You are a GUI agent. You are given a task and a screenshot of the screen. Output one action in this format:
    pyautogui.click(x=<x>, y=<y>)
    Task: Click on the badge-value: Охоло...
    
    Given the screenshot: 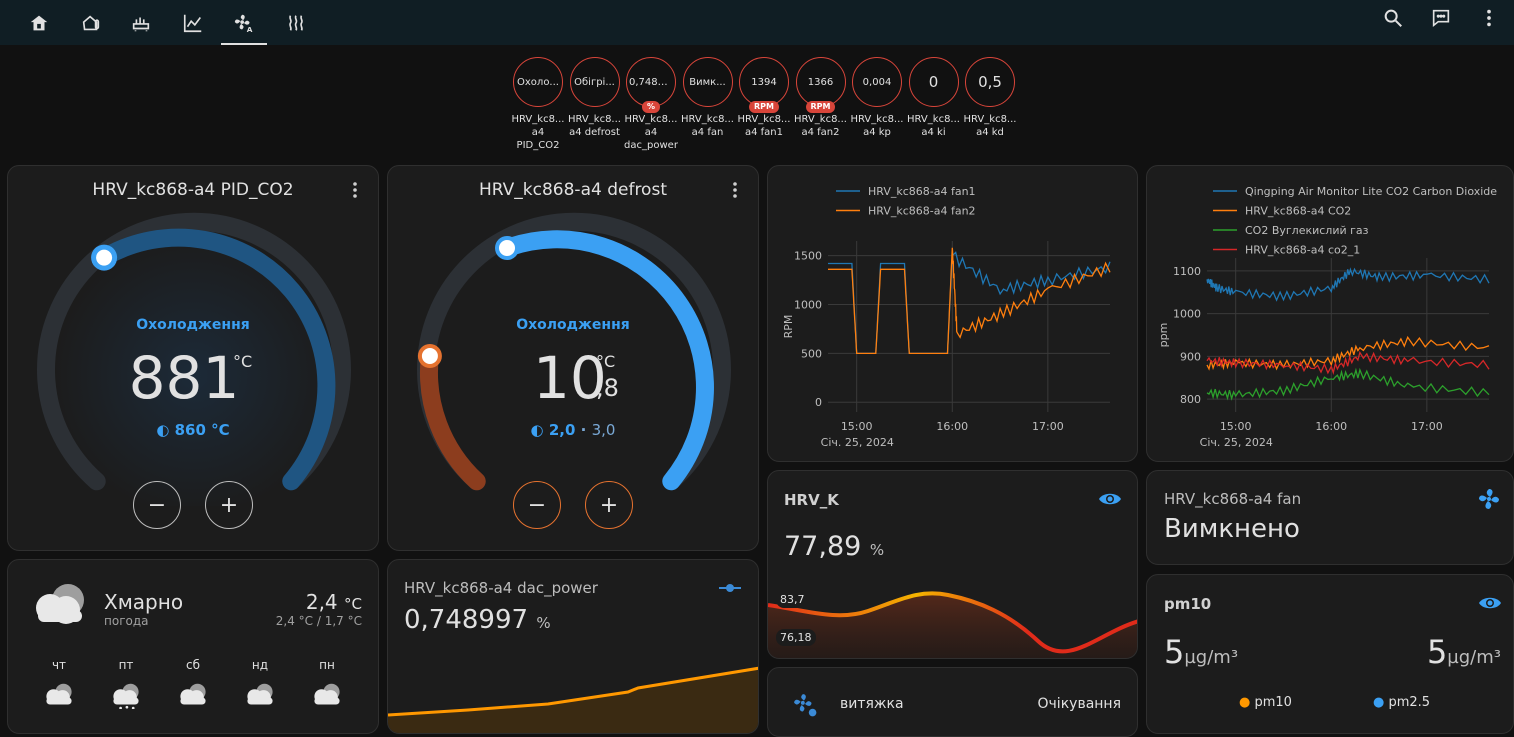 What is the action you would take?
    pyautogui.click(x=538, y=82)
    